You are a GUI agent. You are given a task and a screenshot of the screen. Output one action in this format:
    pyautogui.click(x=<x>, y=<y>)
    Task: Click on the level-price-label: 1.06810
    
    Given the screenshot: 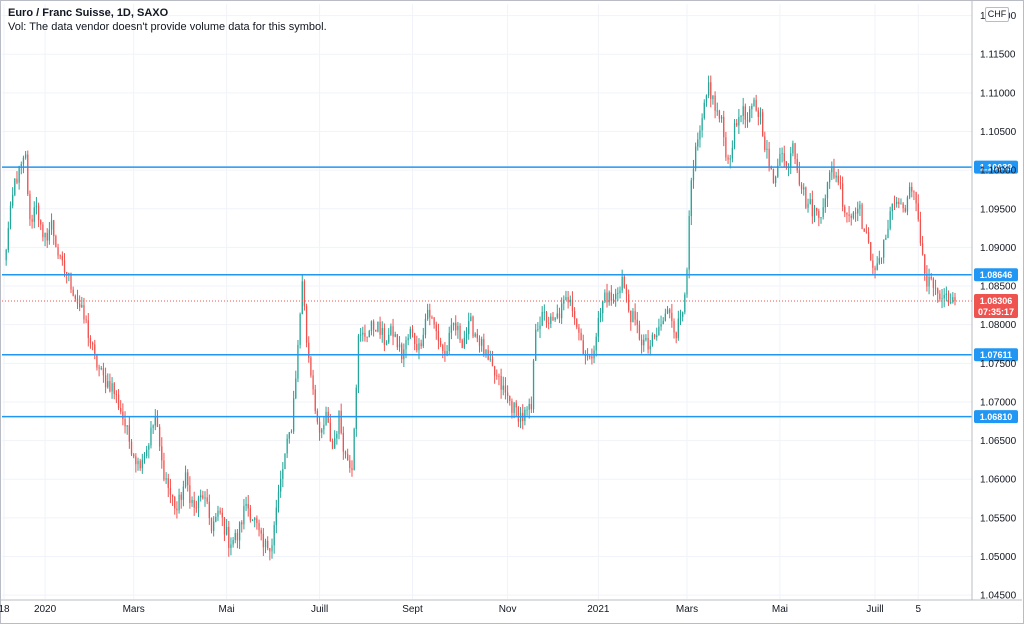 What is the action you would take?
    pyautogui.click(x=996, y=417)
    